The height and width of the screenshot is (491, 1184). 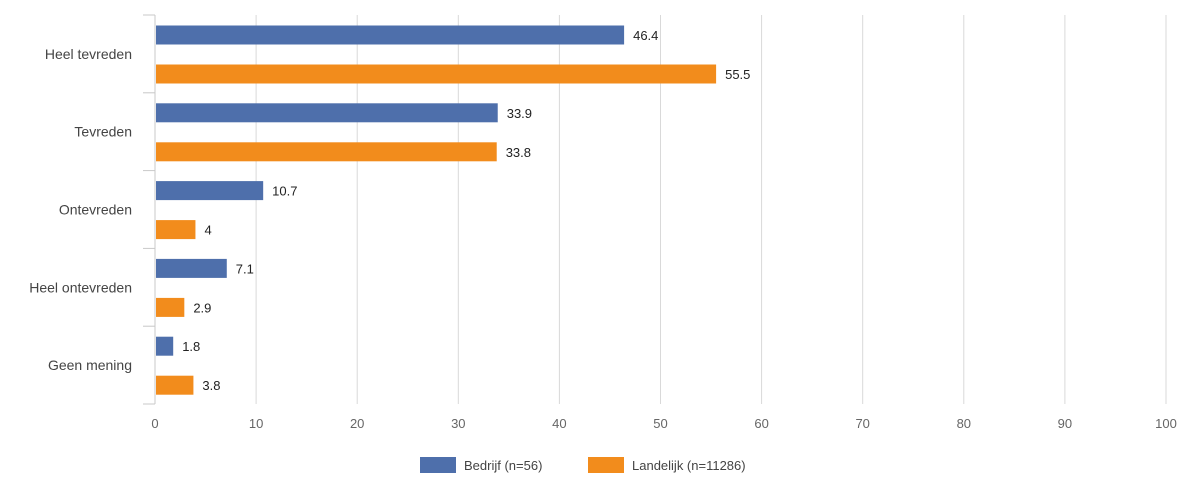 What do you see at coordinates (357, 423) in the screenshot?
I see `x-tick-label: 20` at bounding box center [357, 423].